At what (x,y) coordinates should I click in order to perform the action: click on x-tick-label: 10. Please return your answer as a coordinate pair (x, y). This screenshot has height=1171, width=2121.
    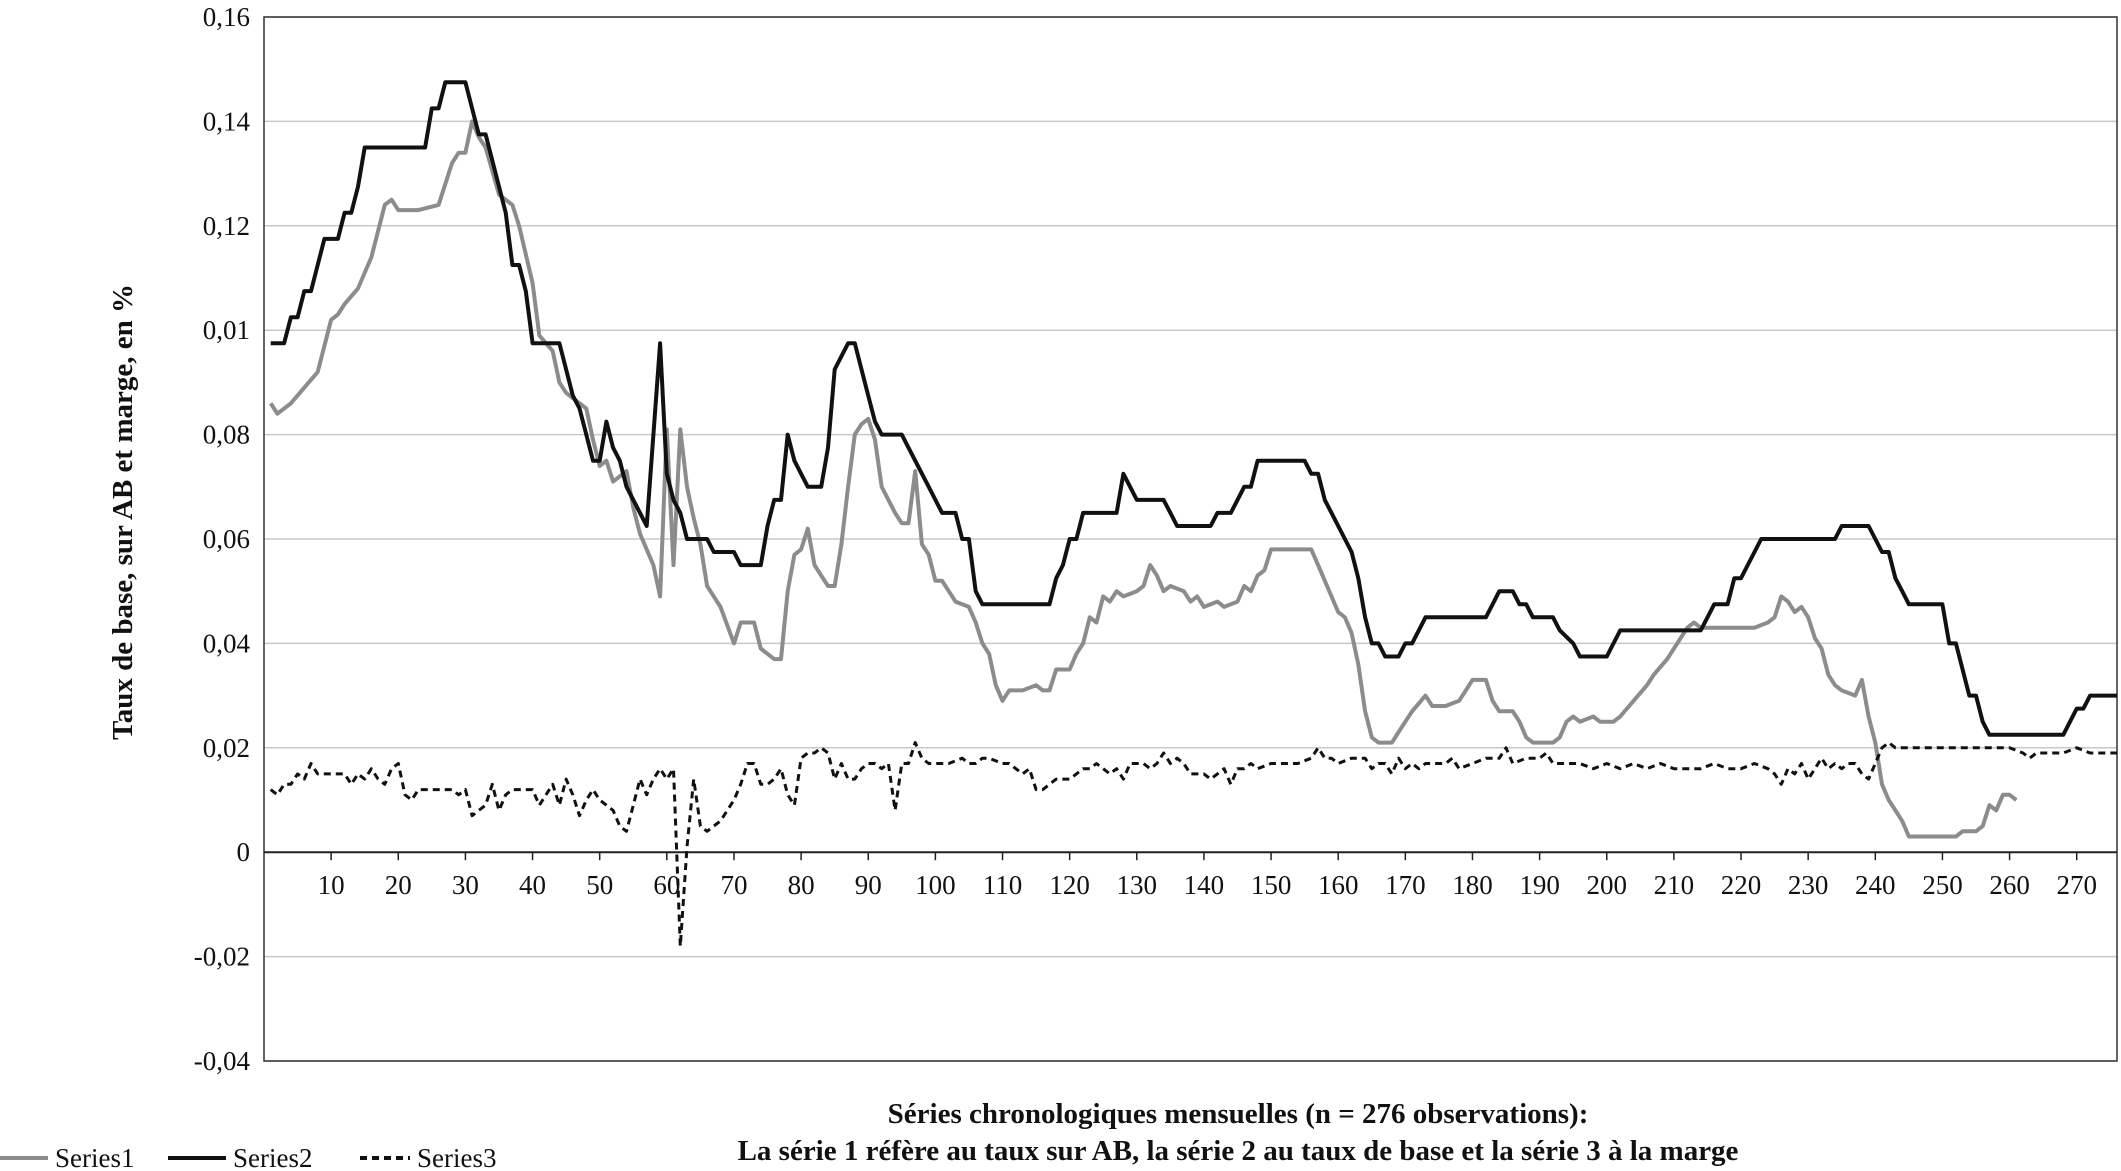
    Looking at the image, I should click on (331, 885).